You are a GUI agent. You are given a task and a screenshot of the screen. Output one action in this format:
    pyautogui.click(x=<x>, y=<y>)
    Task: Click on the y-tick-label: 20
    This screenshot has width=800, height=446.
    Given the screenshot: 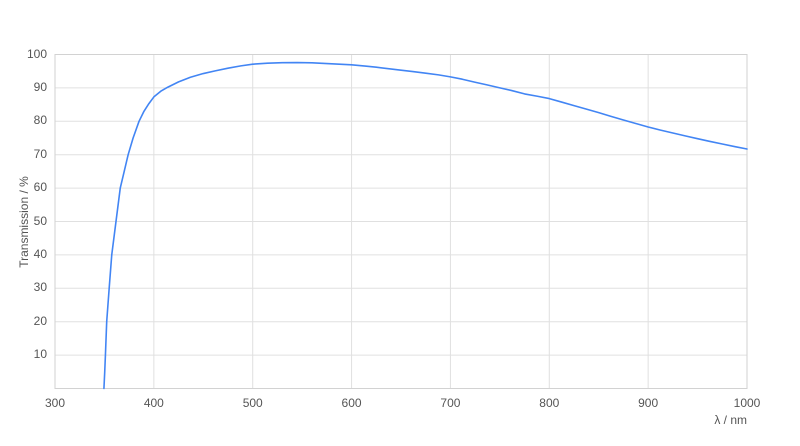 What is the action you would take?
    pyautogui.click(x=40, y=320)
    